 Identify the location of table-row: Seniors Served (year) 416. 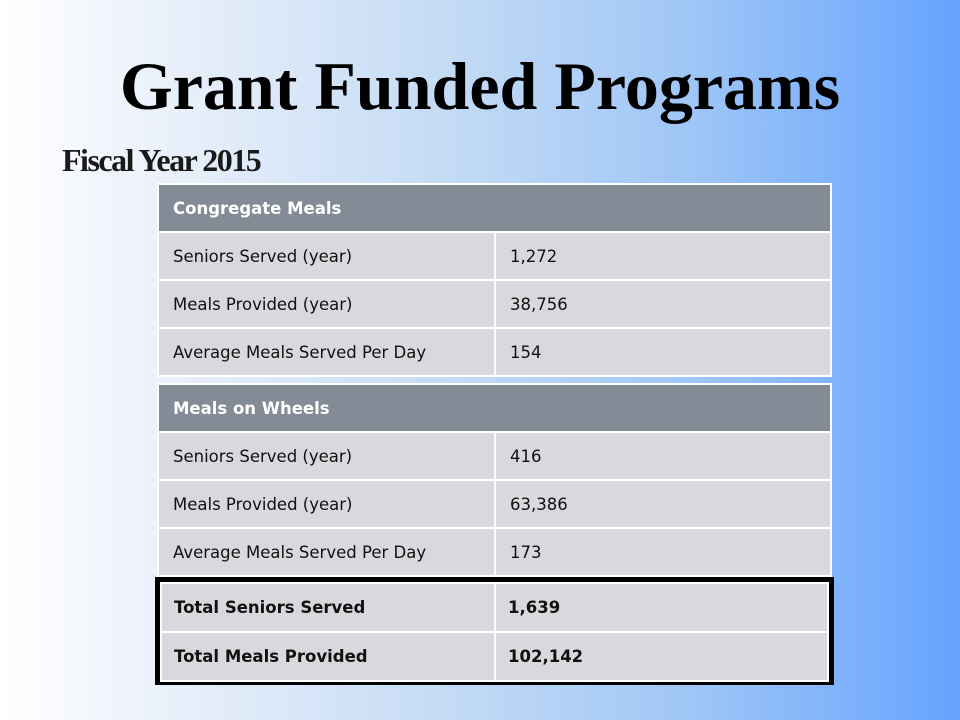
(494, 456).